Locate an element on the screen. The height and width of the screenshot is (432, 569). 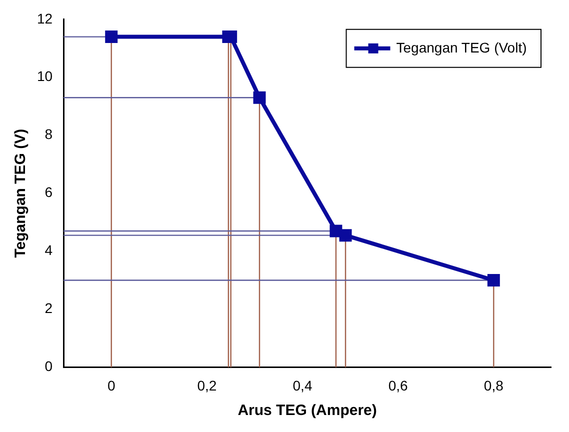
y-tick-label: 10 is located at coordinates (44, 76).